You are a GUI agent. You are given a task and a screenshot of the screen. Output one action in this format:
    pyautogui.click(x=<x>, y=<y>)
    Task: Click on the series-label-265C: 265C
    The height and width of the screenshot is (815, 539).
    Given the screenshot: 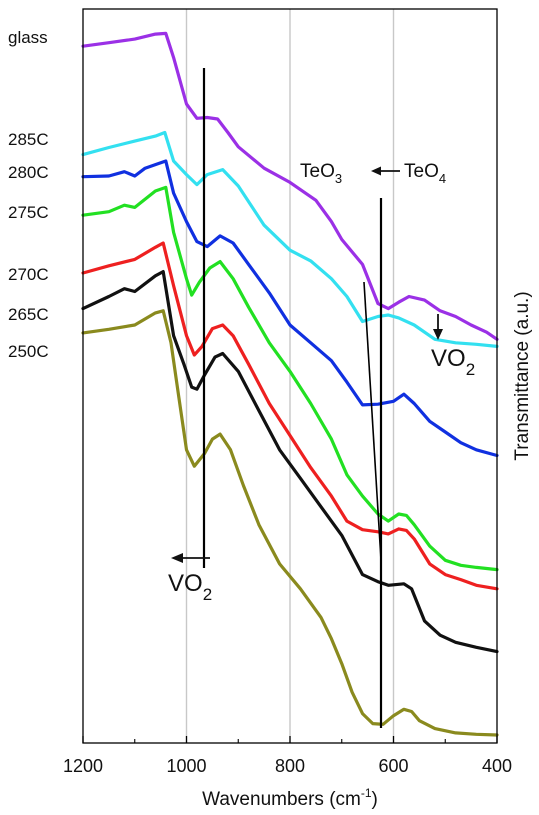 What is the action you would take?
    pyautogui.click(x=28, y=314)
    